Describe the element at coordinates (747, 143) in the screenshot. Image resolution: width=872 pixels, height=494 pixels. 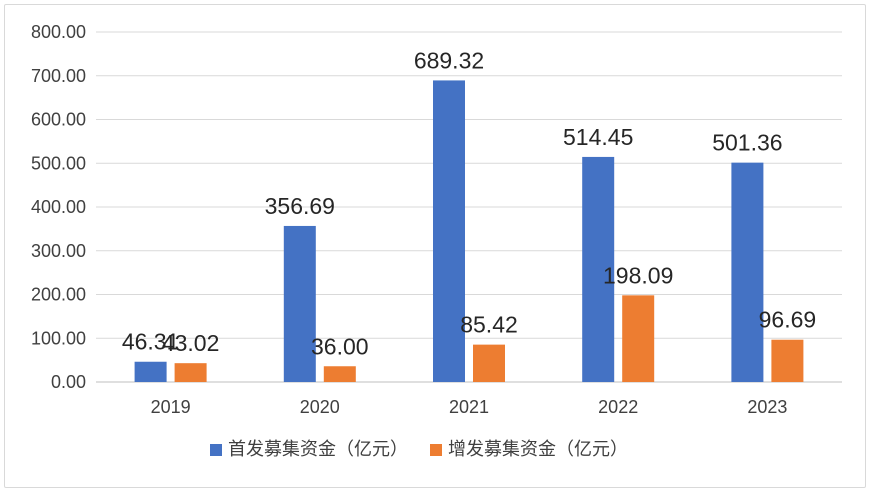
I see `data-label: 501.36` at that location.